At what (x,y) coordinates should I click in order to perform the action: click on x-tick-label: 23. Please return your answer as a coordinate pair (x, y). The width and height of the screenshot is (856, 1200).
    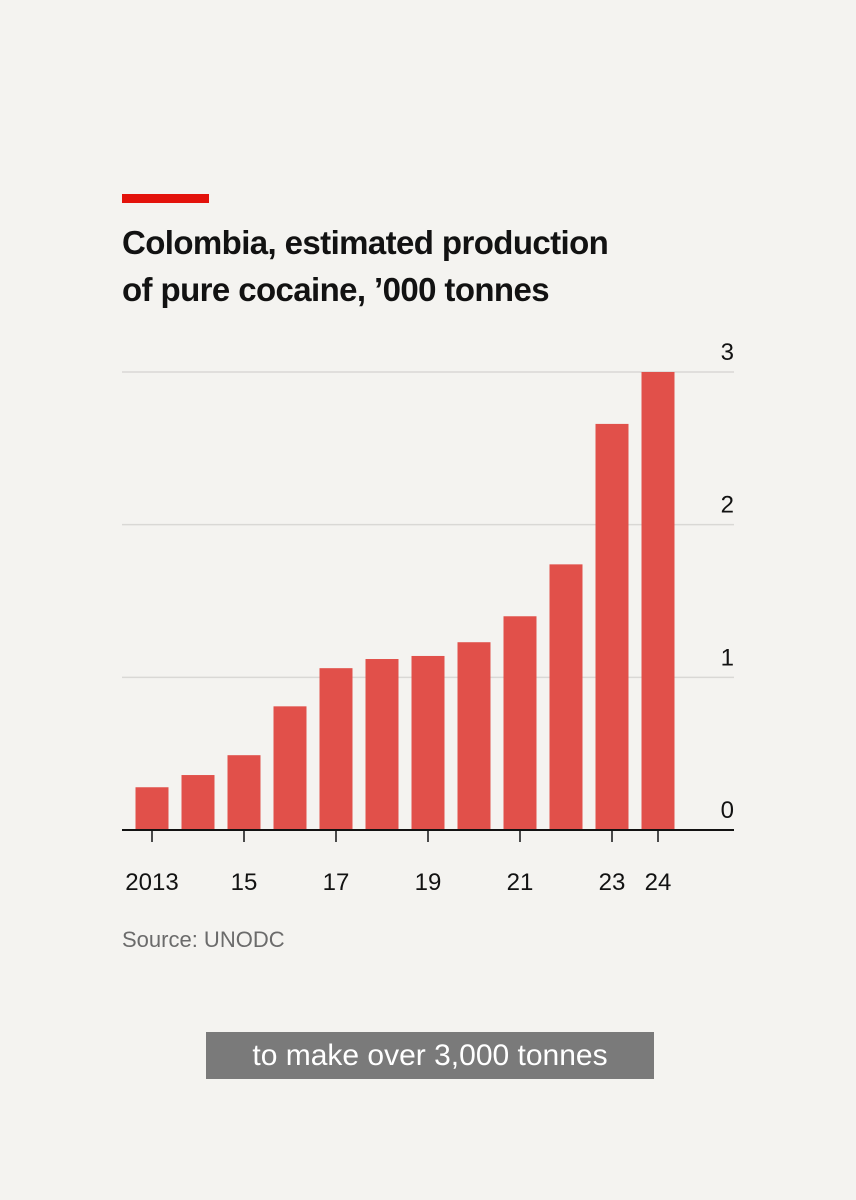
    Looking at the image, I should click on (612, 882).